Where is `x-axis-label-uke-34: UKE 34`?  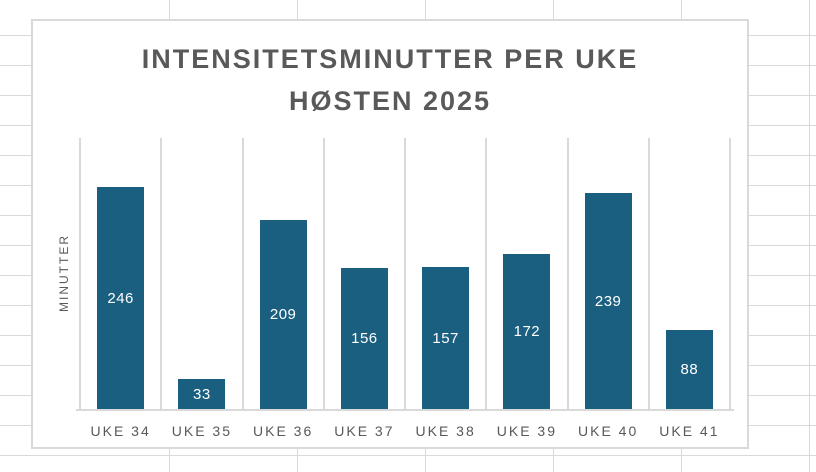
x-axis-label-uke-34: UKE 34 is located at coordinates (120, 431).